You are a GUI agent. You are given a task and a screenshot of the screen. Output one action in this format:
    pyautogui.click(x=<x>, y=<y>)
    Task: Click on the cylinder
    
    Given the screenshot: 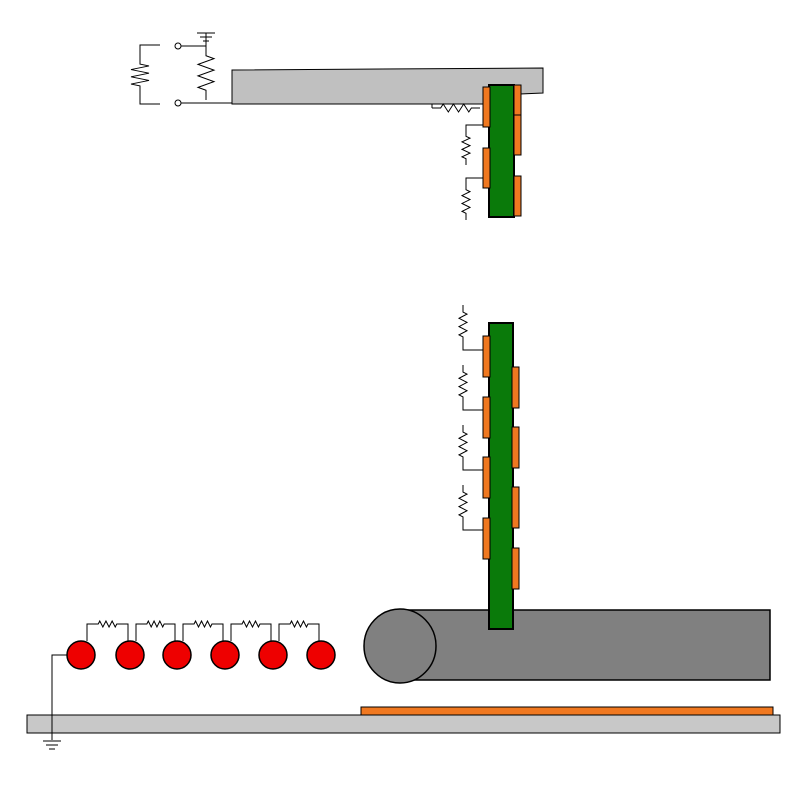 What is the action you would take?
    pyautogui.click(x=585, y=645)
    